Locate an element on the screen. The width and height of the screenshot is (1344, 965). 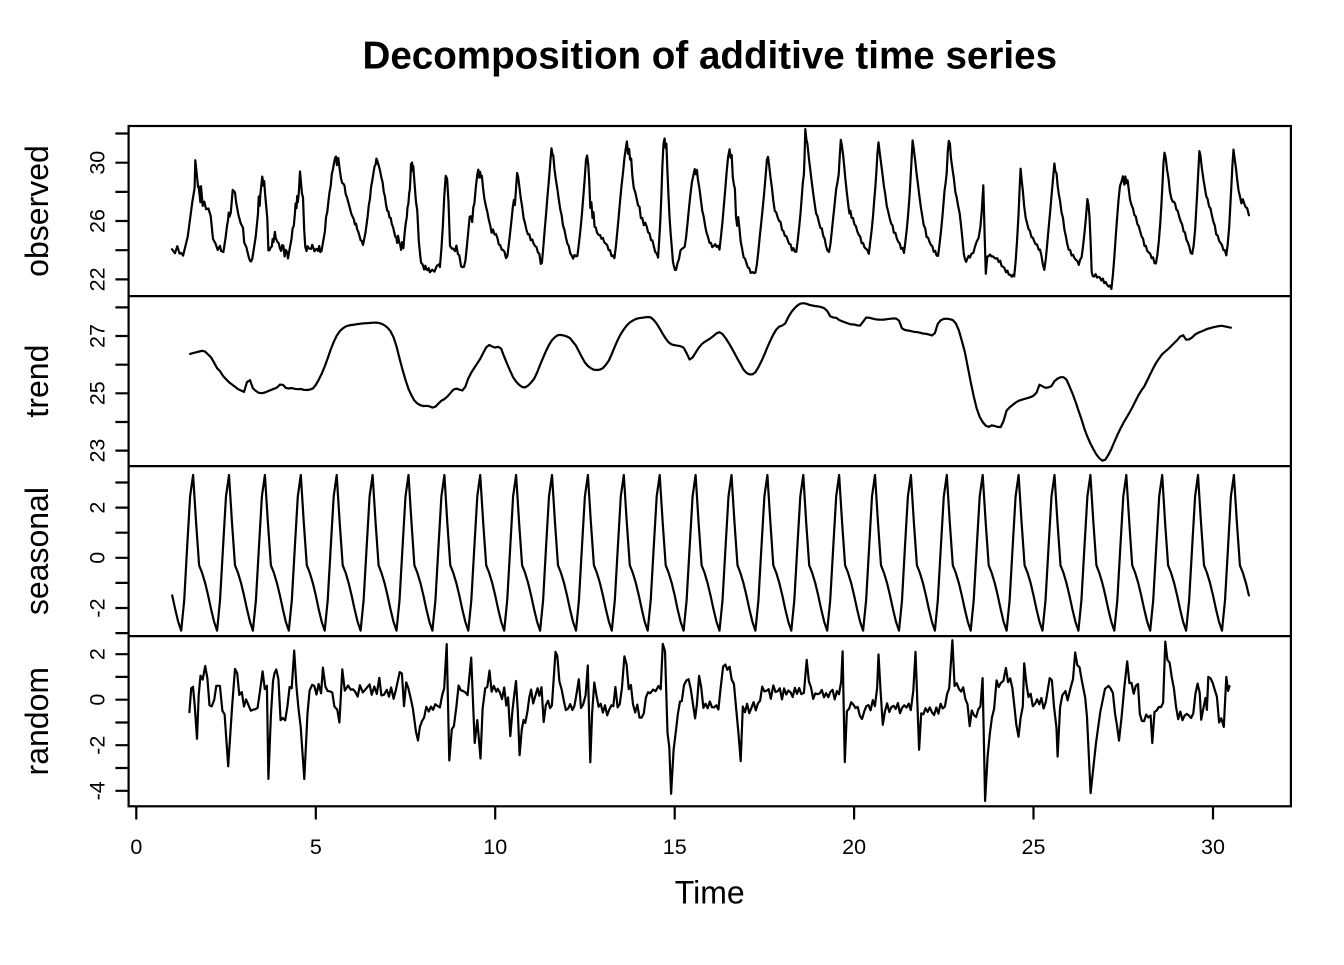
svg-text: -4 is located at coordinates (98, 790).